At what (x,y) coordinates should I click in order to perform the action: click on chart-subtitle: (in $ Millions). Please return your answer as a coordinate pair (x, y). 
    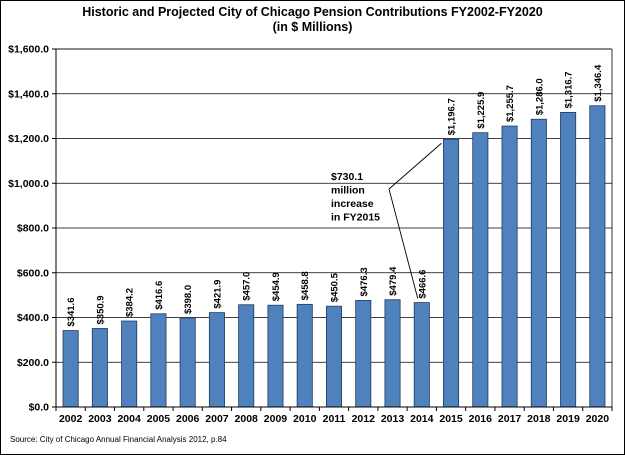
    Looking at the image, I should click on (312, 27).